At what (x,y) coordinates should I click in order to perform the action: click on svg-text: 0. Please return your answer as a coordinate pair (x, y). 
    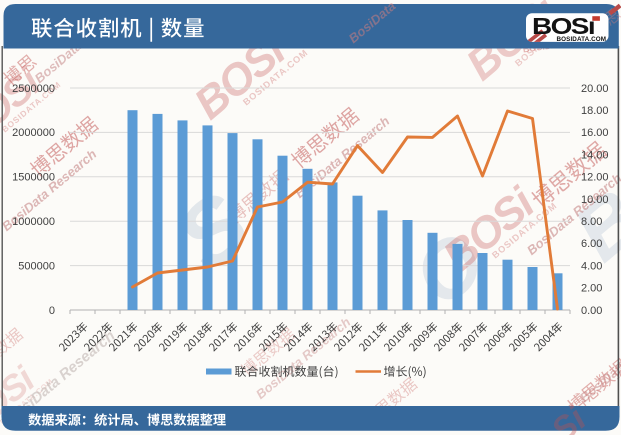
    Looking at the image, I should click on (52, 311).